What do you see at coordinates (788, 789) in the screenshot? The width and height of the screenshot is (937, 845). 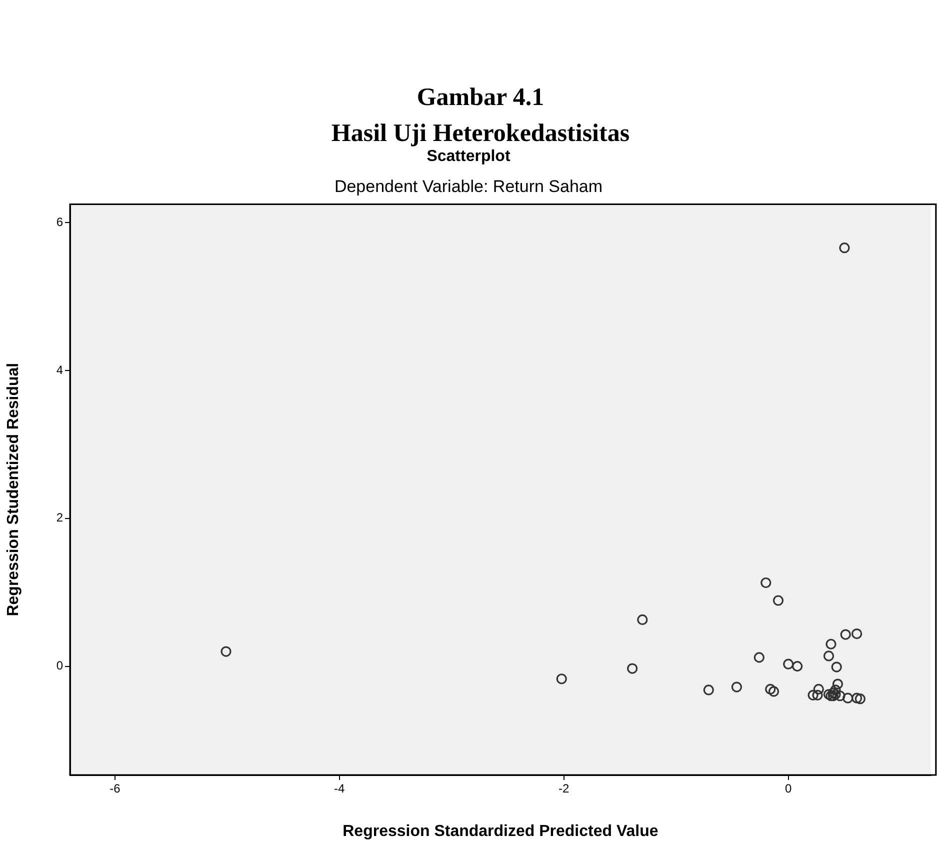 I see `x-tick-label: 0` at bounding box center [788, 789].